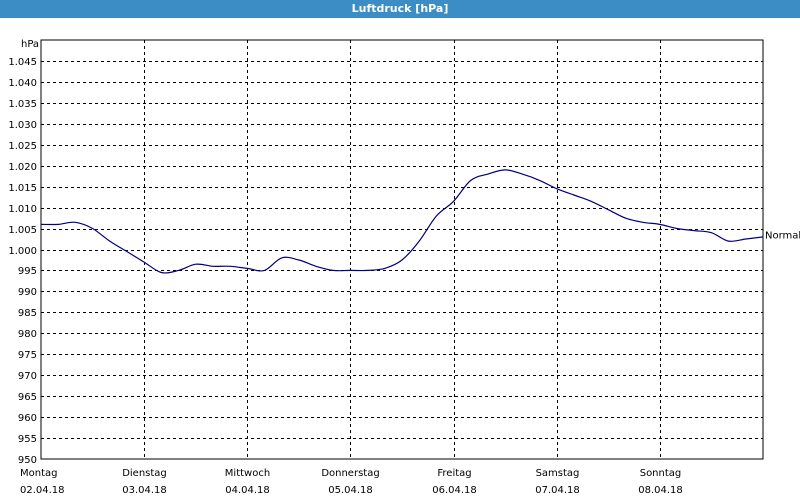 The image size is (800, 500). Describe the element at coordinates (22, 146) in the screenshot. I see `y-tick-label: 1.025` at that location.